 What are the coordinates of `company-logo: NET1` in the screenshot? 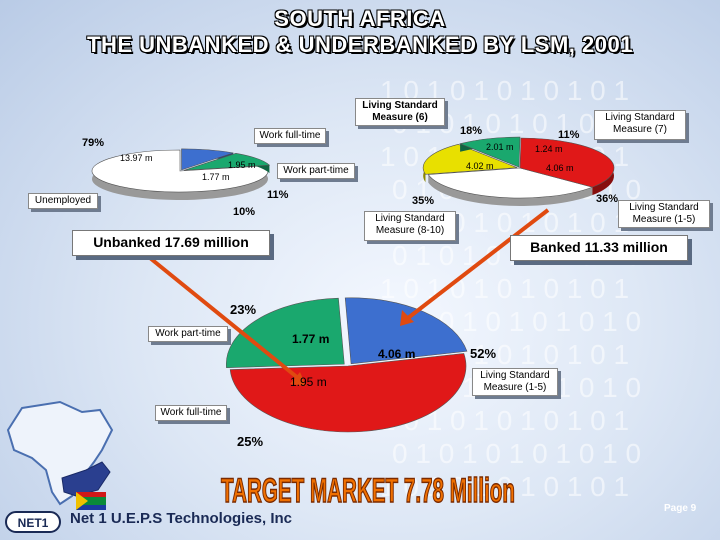 It's located at (33, 522).